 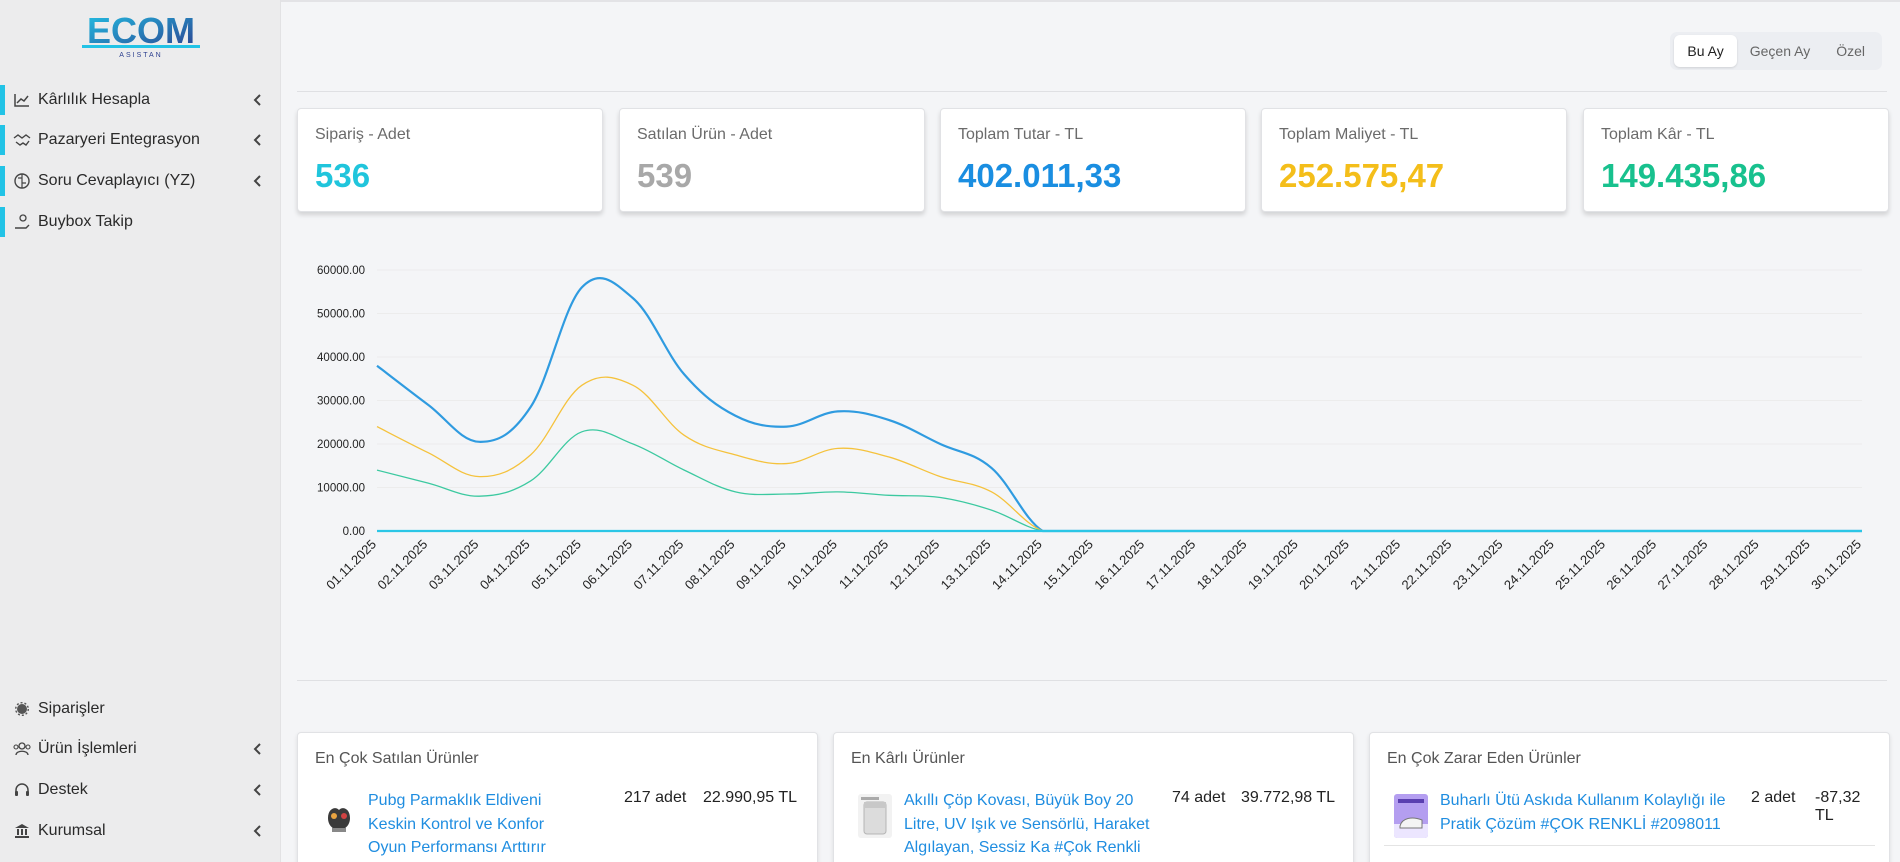 What do you see at coordinates (908, 758) in the screenshot?
I see `panel-title: En Kârlı Ürünler` at bounding box center [908, 758].